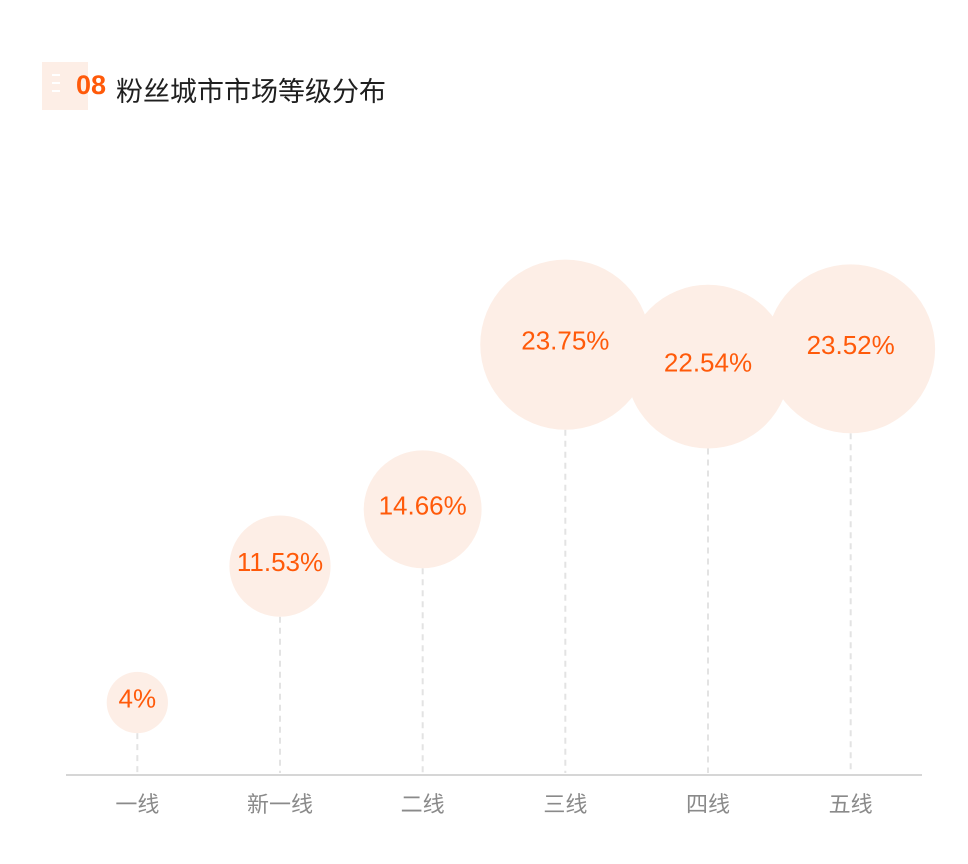 The image size is (968, 864). Describe the element at coordinates (708, 805) in the screenshot. I see `x-tick-label: 四线` at that location.